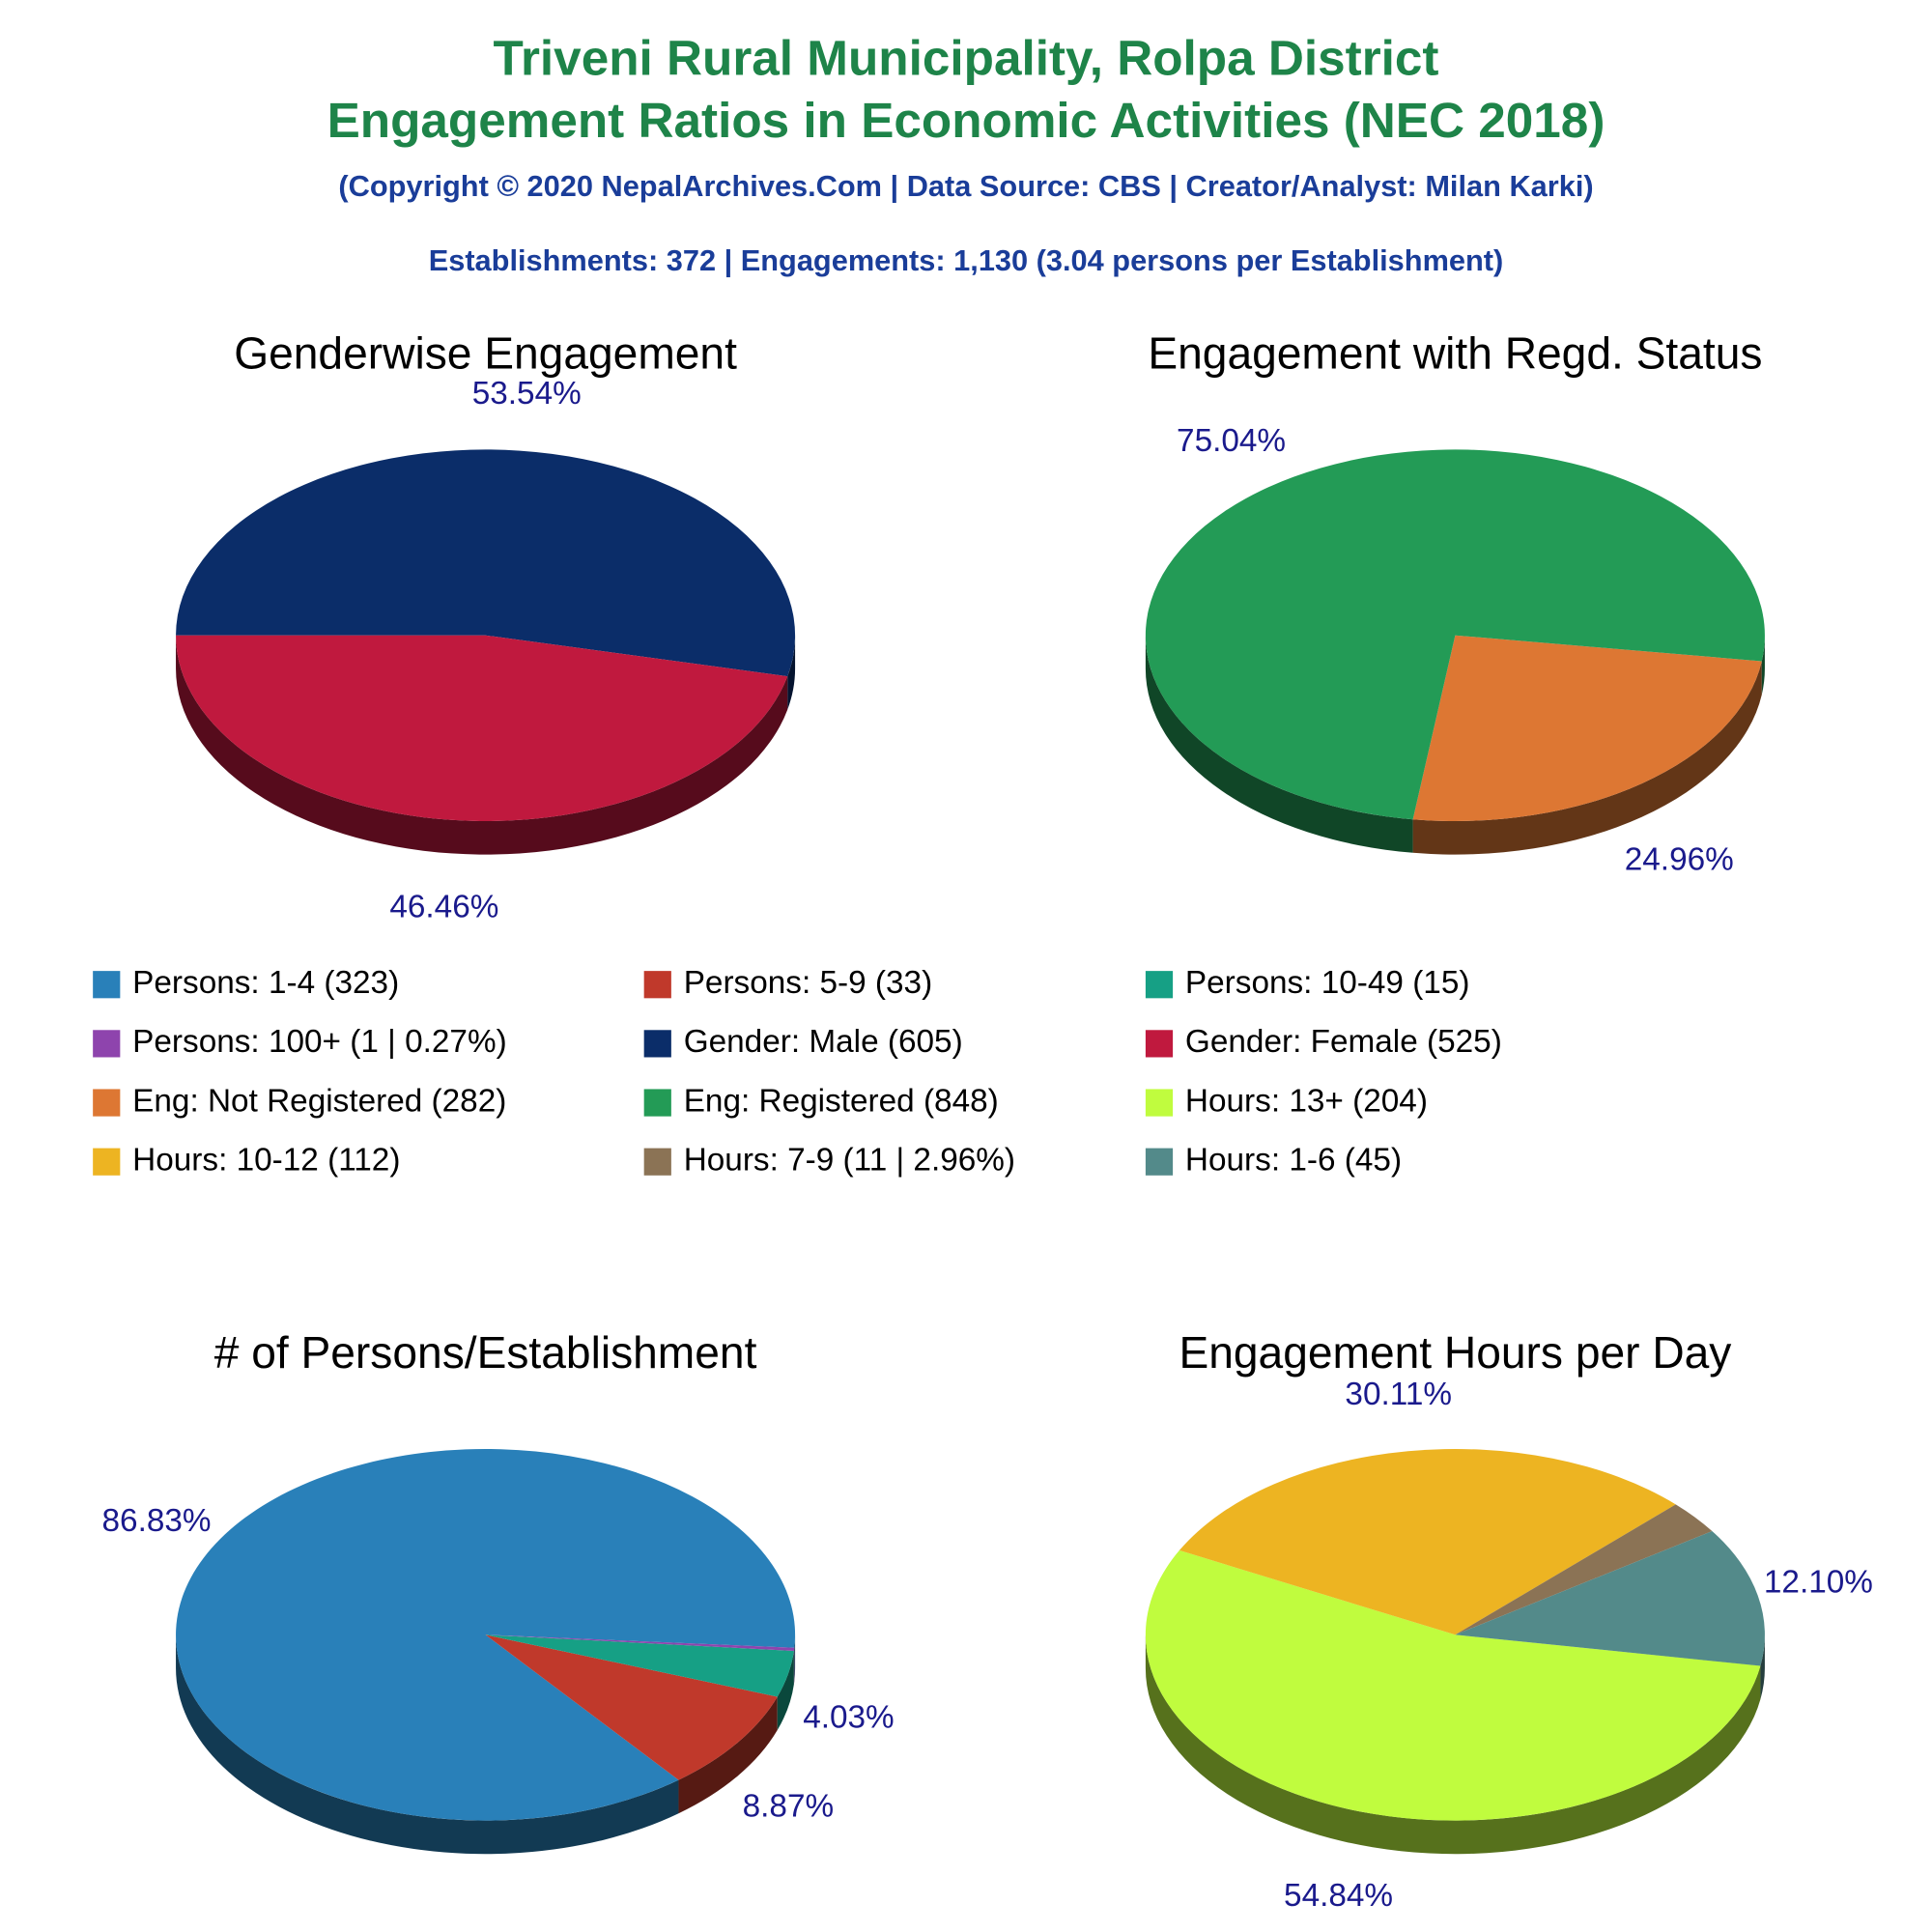 The image size is (1932, 1932). I want to click on chart-title: Engagement Hours per Day, so click(1455, 1352).